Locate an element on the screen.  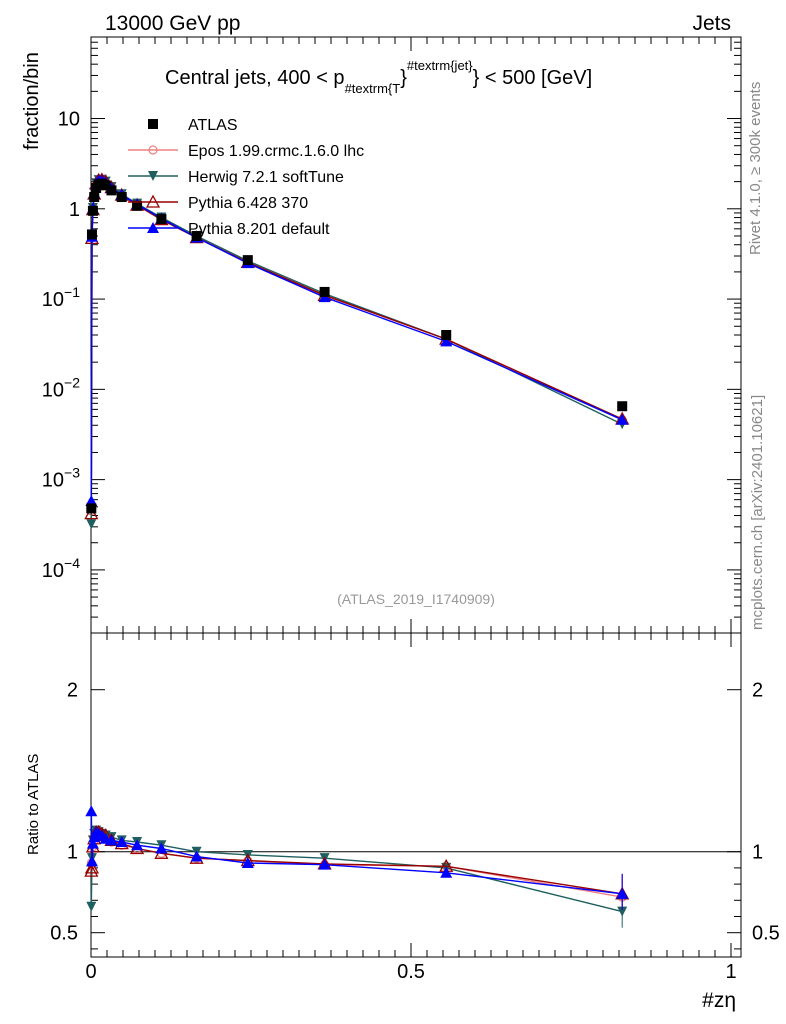
ratio-tick-label-right: 1 is located at coordinates (757, 853).